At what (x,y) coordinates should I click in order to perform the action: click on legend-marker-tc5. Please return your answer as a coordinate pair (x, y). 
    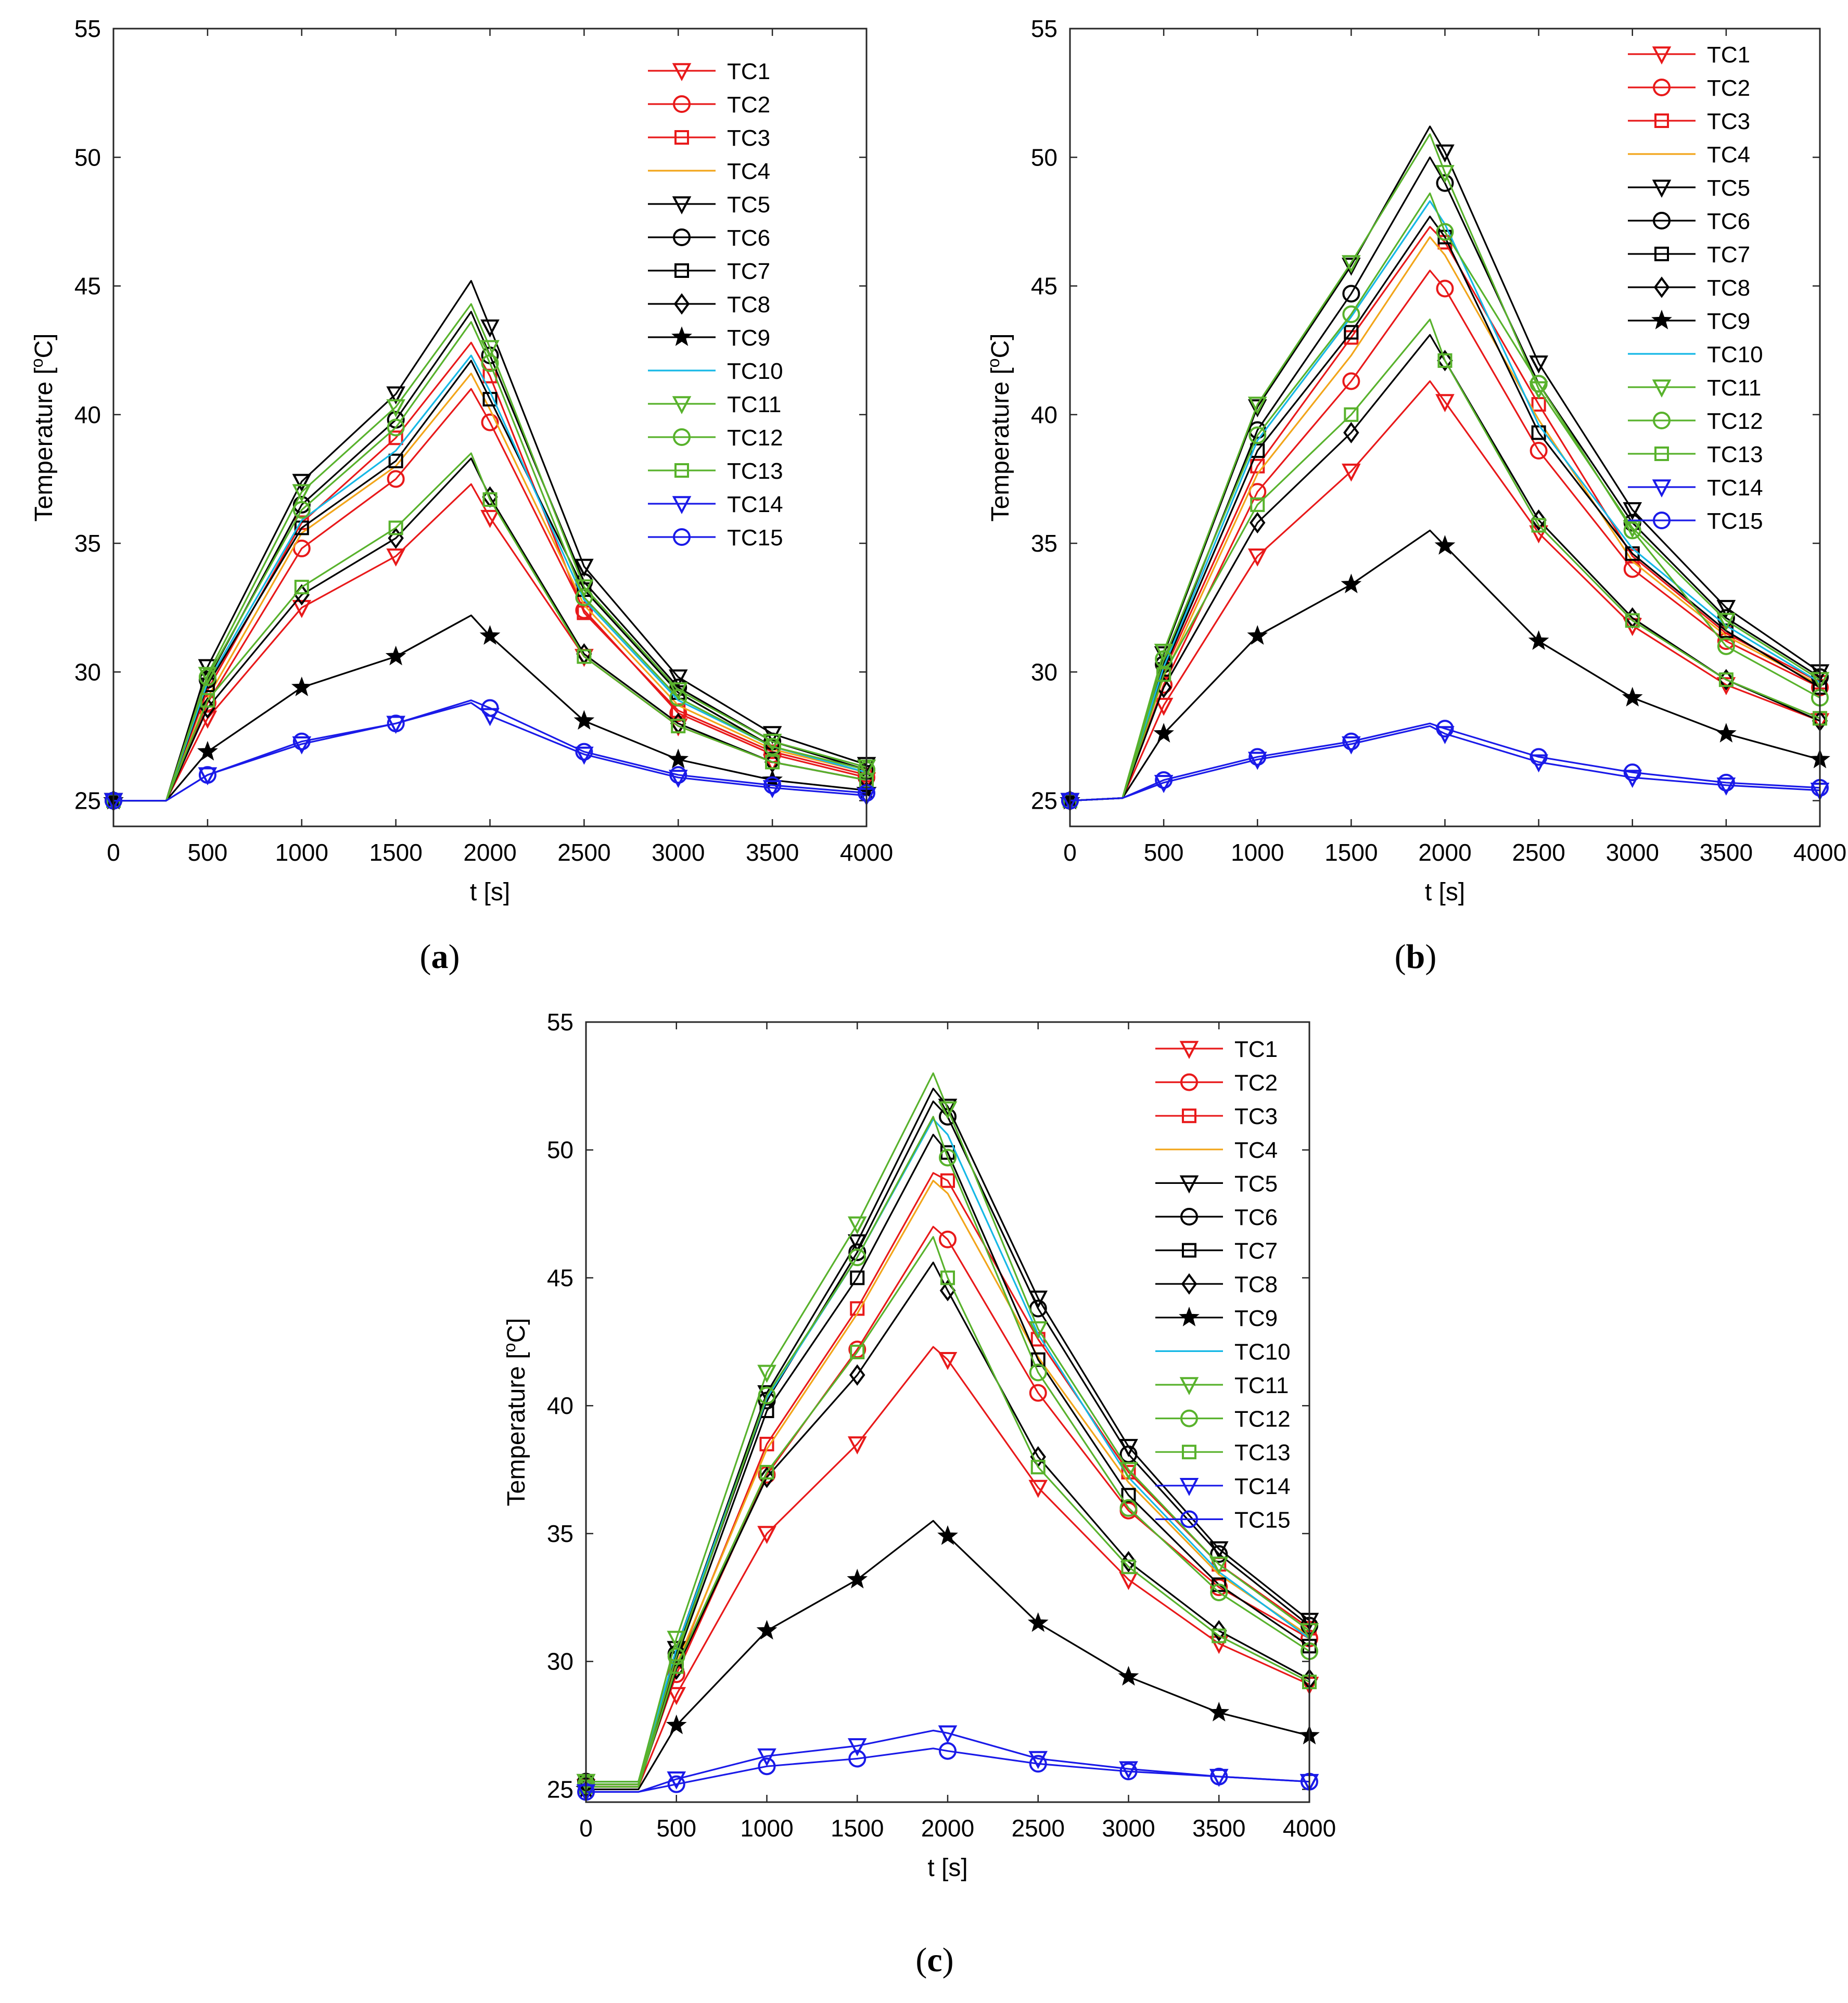
    Looking at the image, I should click on (1189, 1184).